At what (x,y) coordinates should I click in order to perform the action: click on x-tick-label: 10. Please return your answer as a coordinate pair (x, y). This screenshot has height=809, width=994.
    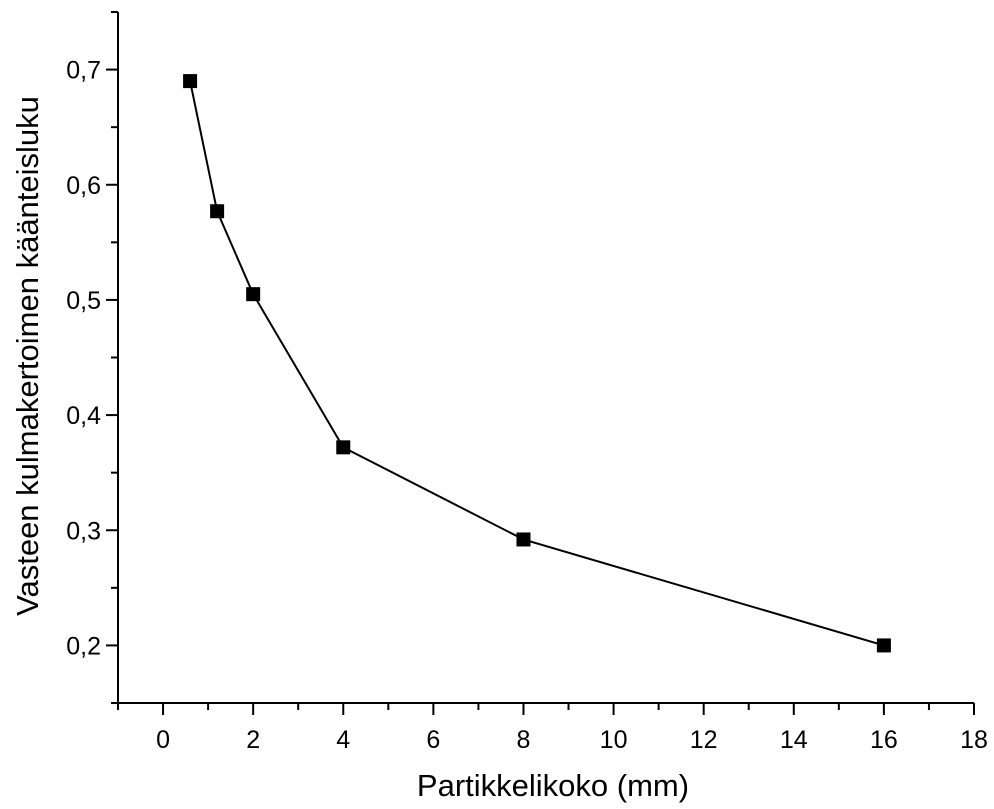
    Looking at the image, I should click on (614, 740).